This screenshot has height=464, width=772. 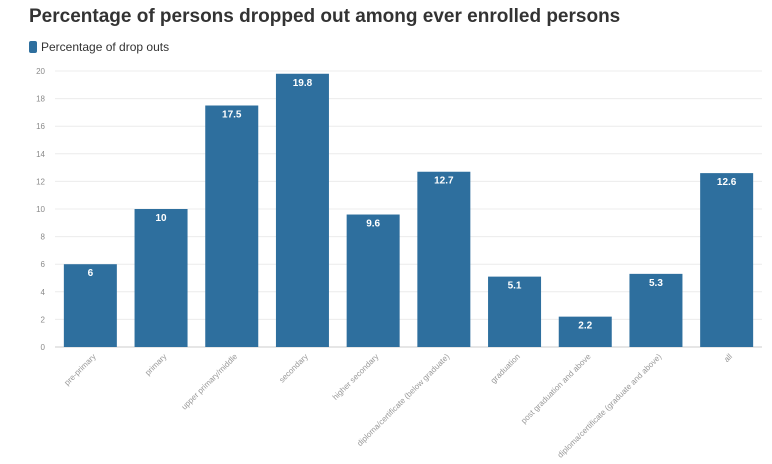 I want to click on data-label: 5.3, so click(x=656, y=283).